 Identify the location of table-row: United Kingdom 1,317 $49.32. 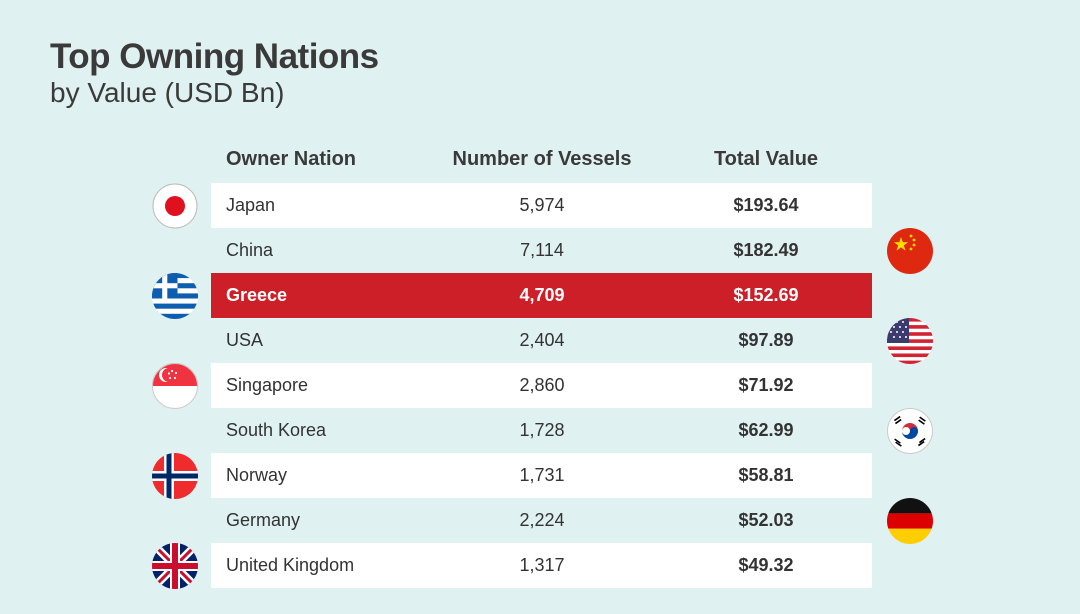
(541, 565).